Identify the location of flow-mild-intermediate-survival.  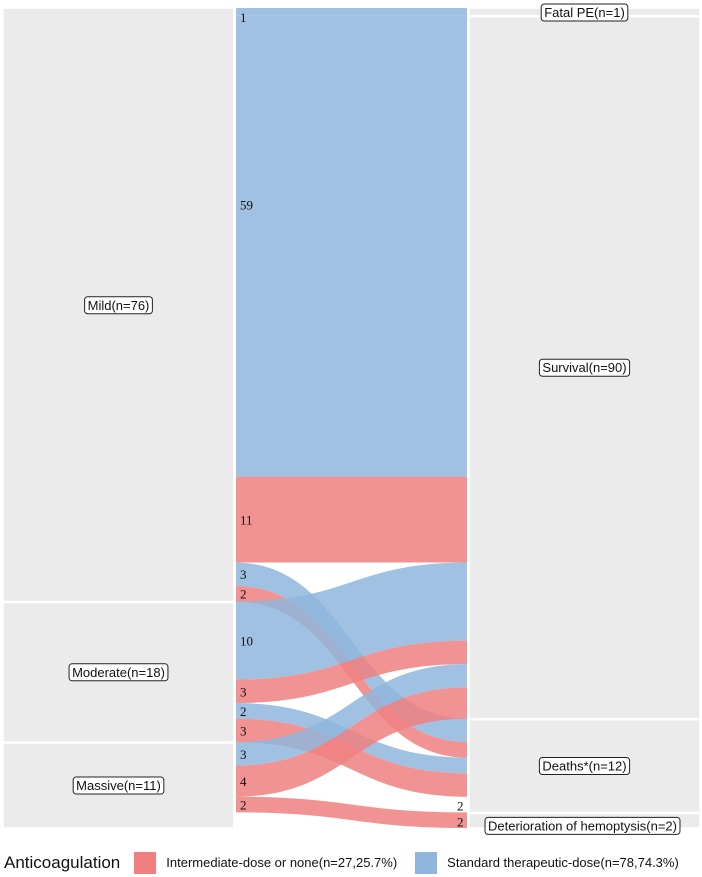
(351, 519).